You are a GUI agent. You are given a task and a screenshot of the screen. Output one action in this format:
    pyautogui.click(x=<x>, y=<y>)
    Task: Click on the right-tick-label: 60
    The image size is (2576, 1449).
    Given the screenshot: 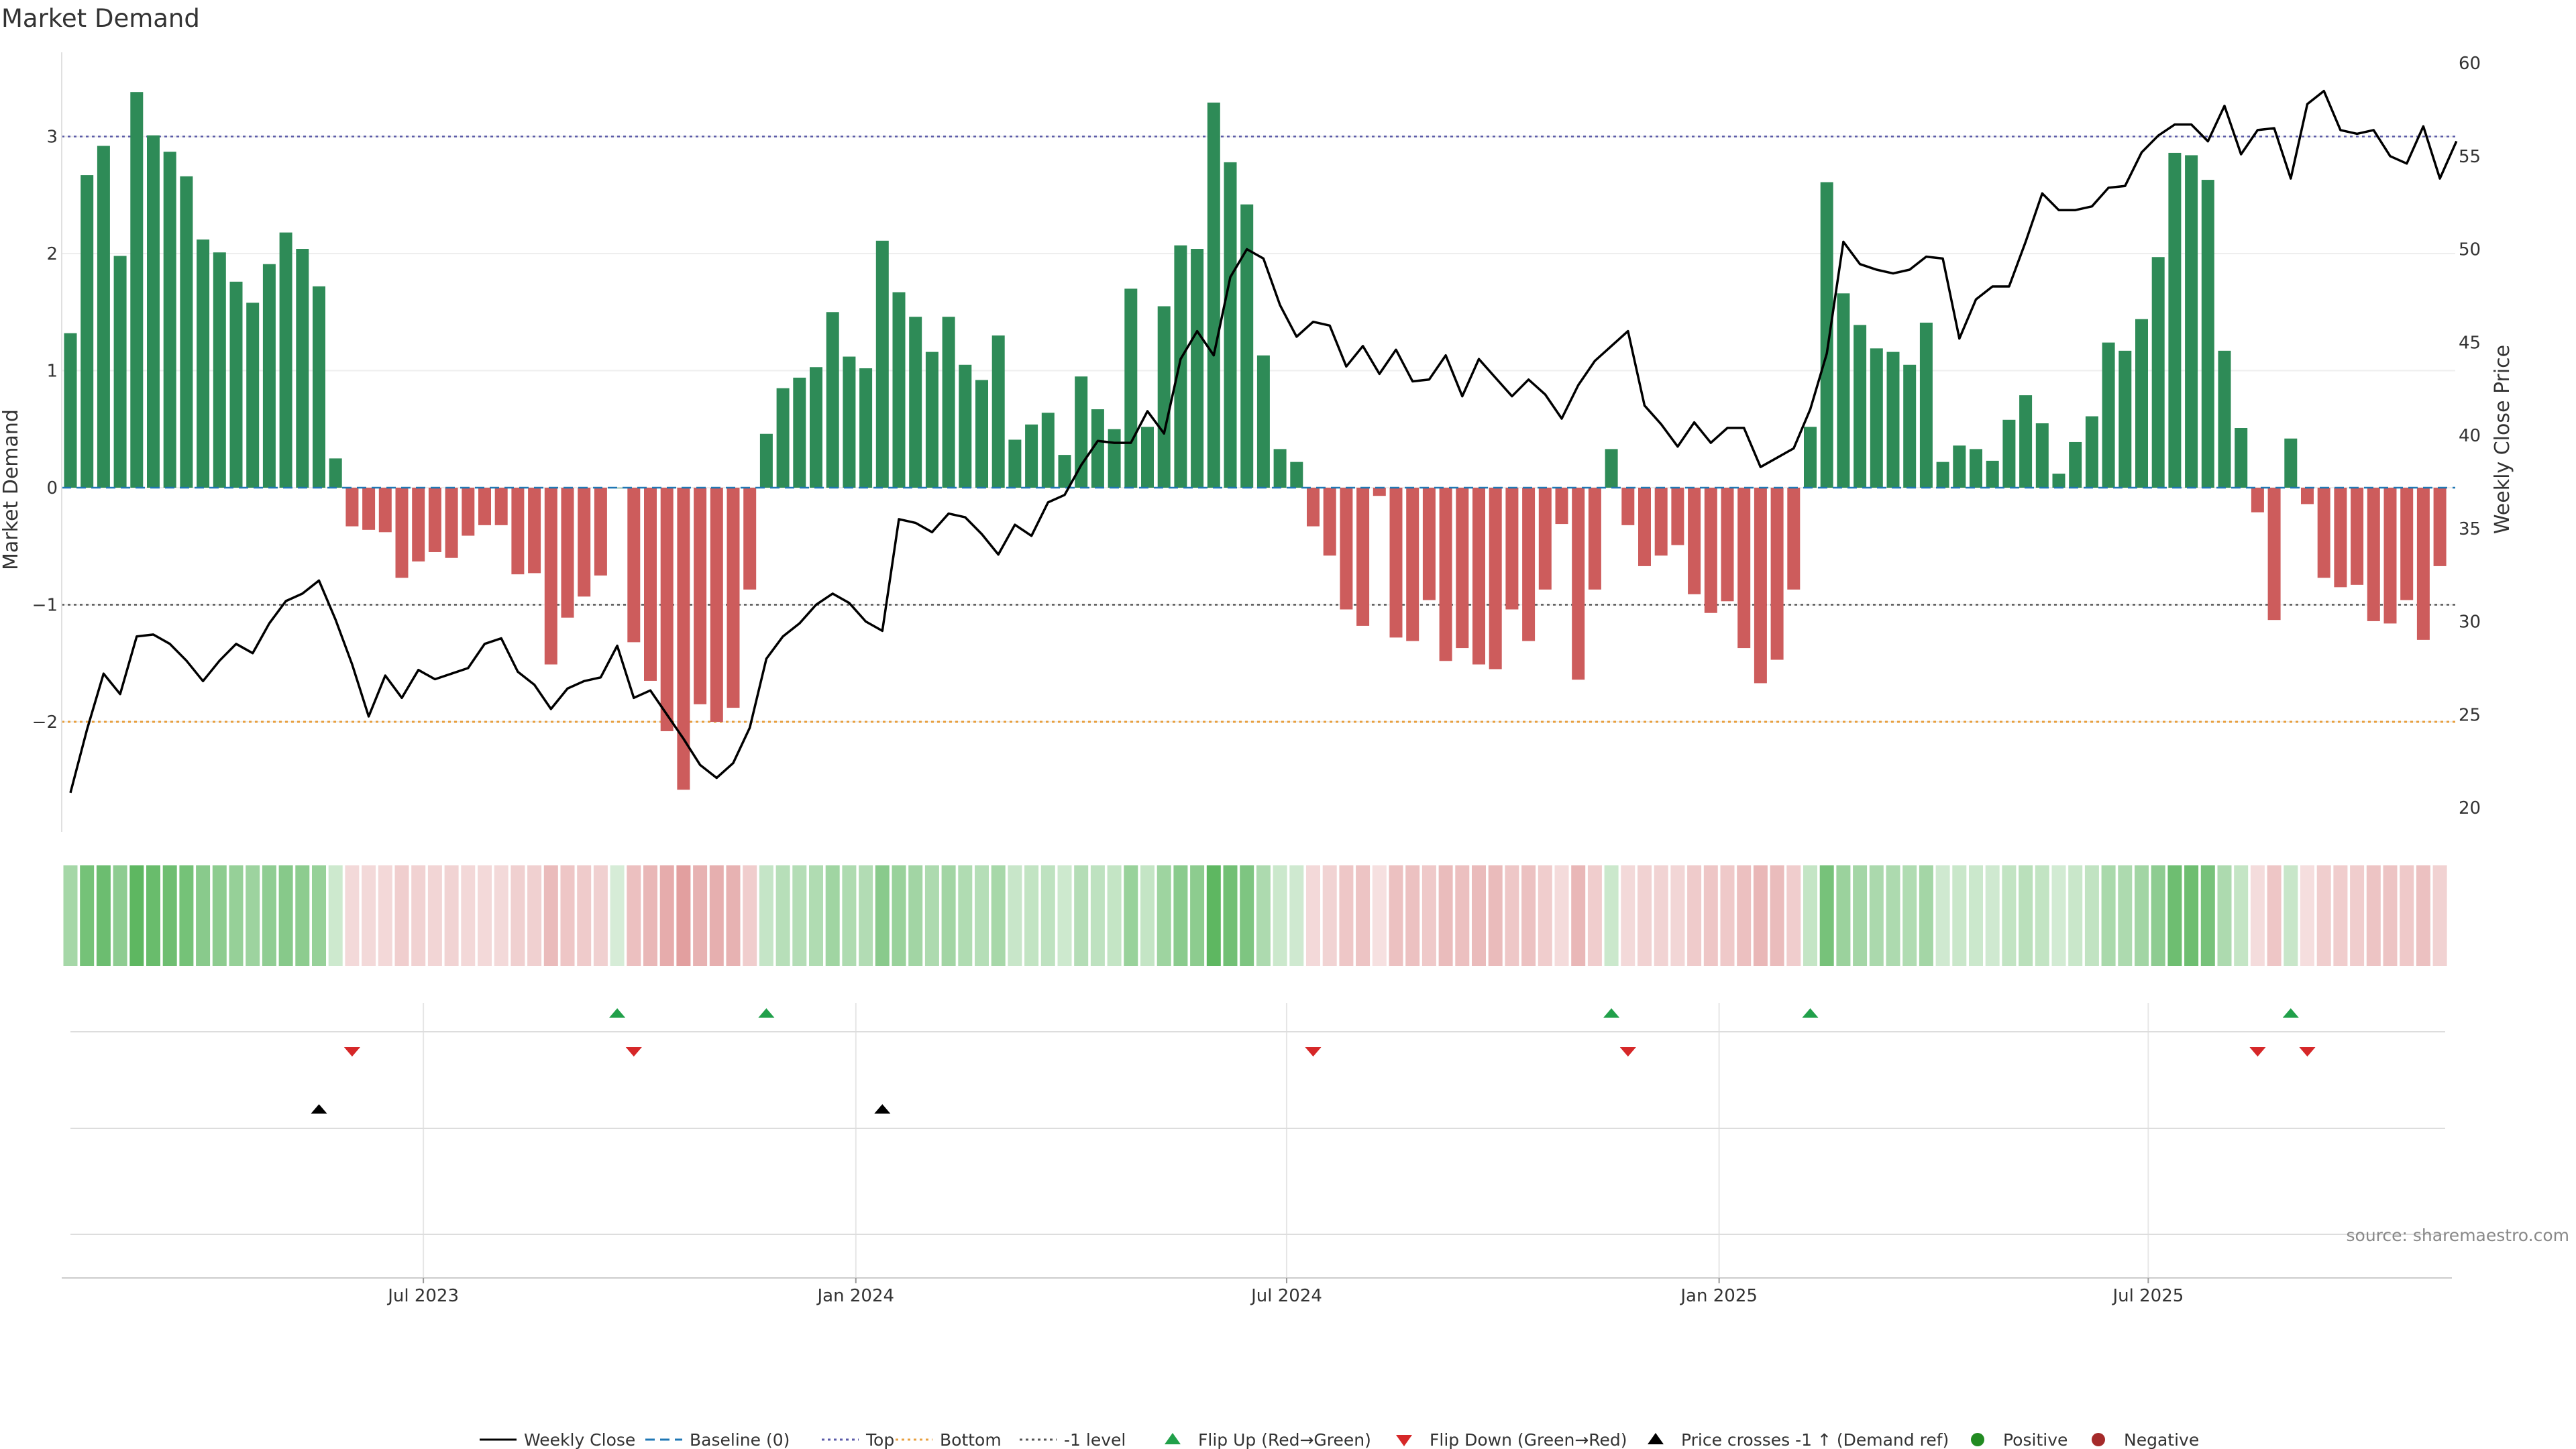 What is the action you would take?
    pyautogui.click(x=2470, y=64)
    